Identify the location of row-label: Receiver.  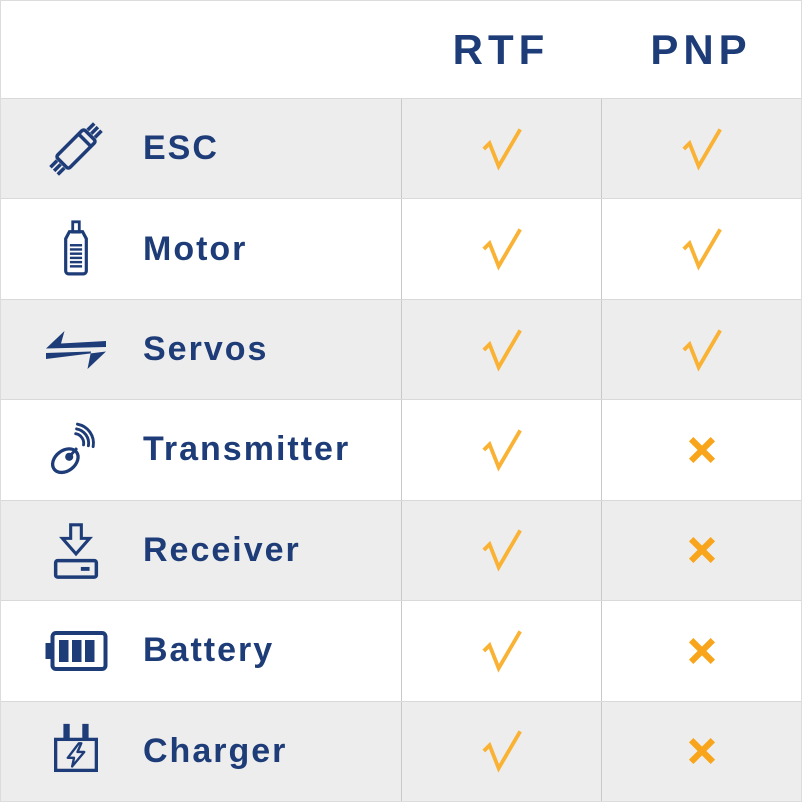
(222, 549).